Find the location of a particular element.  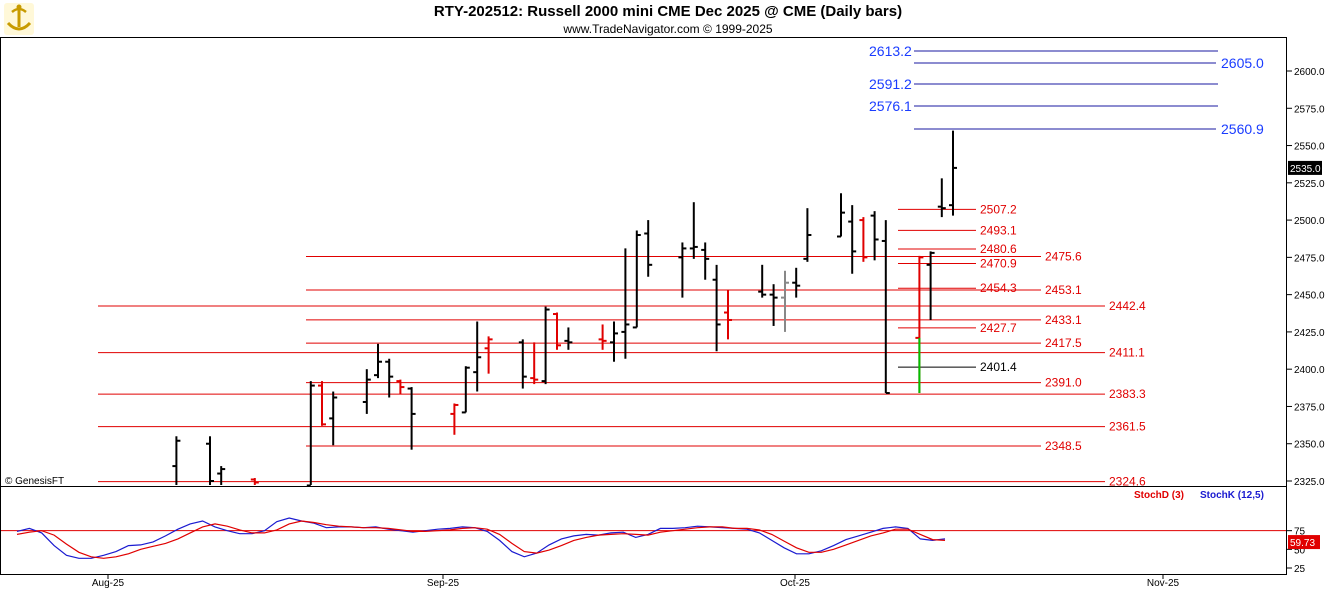

last-price-value: 2535.0 is located at coordinates (1305, 169).